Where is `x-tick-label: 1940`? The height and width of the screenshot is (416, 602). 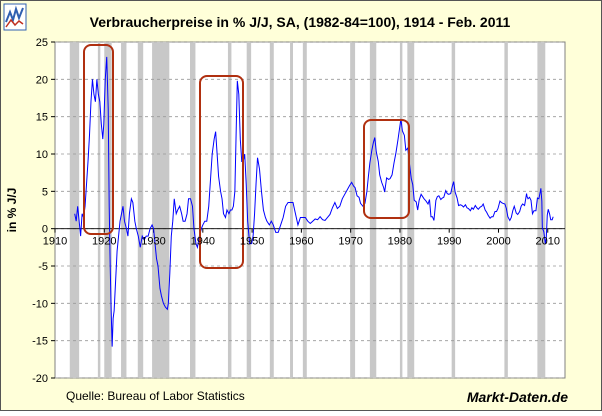
x-tick-label: 1940 is located at coordinates (203, 242).